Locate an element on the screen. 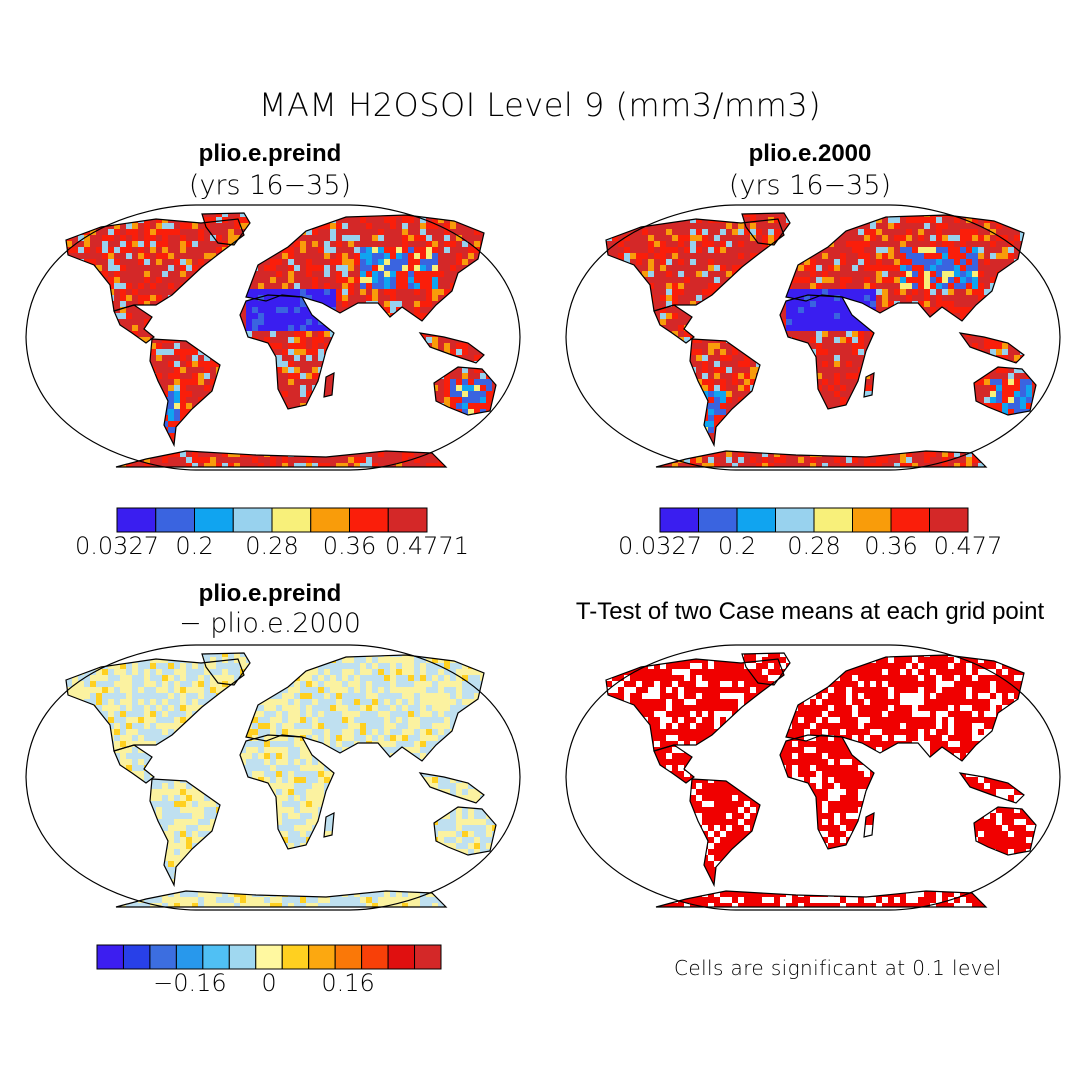 Image resolution: width=1080 pixels, height=1080 pixels. colorbar-tick-label: 0 is located at coordinates (269, 983).